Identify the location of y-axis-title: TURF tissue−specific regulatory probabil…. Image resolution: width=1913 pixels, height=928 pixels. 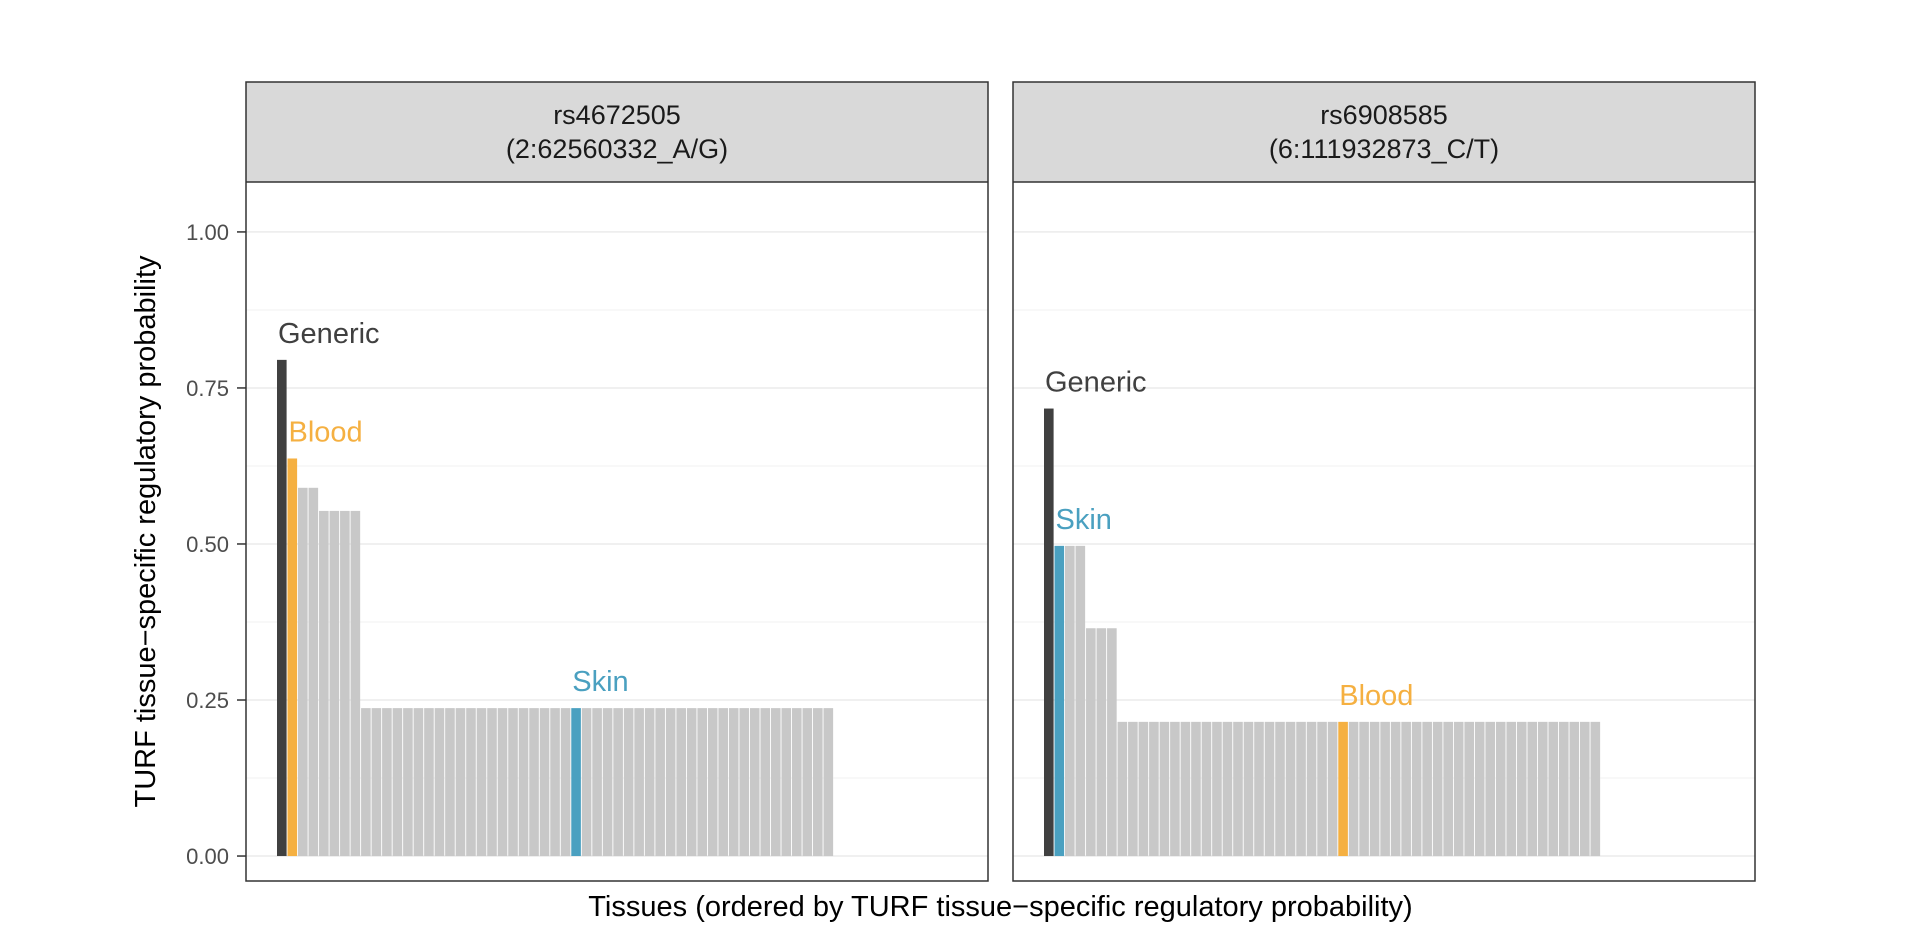
(146, 531).